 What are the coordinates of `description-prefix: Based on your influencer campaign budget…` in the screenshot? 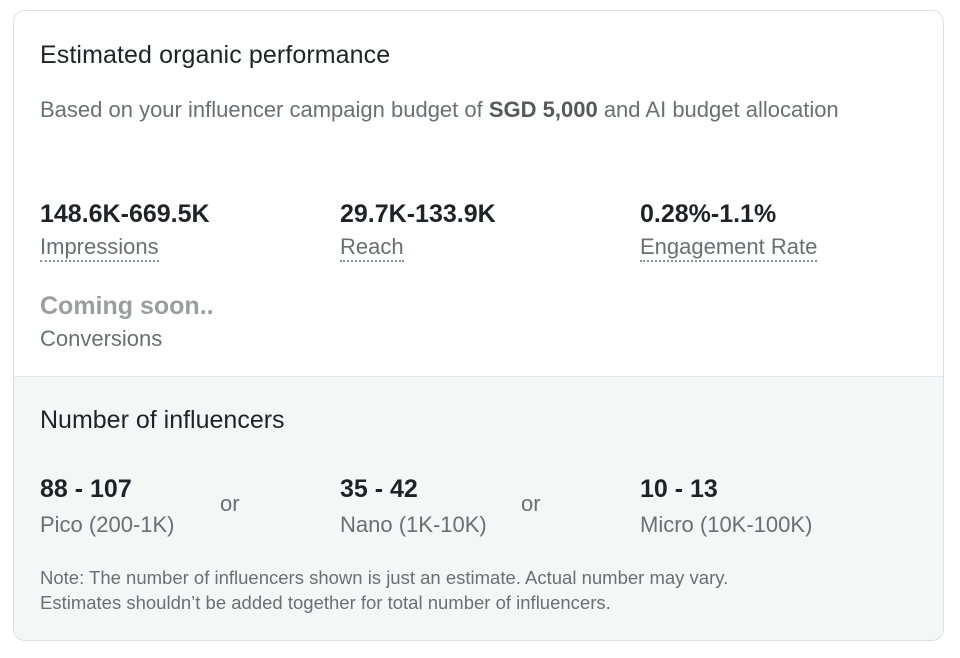 It's located at (264, 109).